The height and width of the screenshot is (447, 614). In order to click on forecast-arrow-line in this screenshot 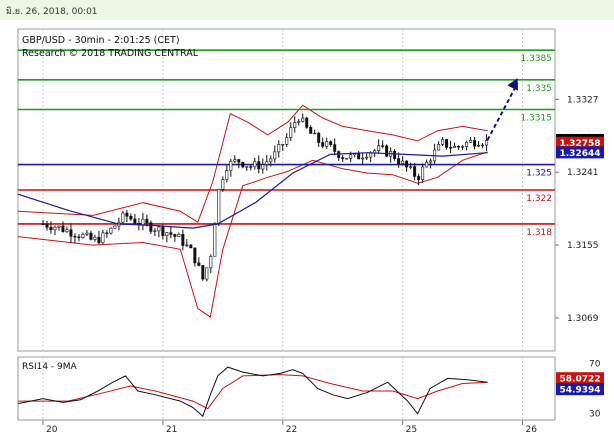, I will do `click(502, 111)`.